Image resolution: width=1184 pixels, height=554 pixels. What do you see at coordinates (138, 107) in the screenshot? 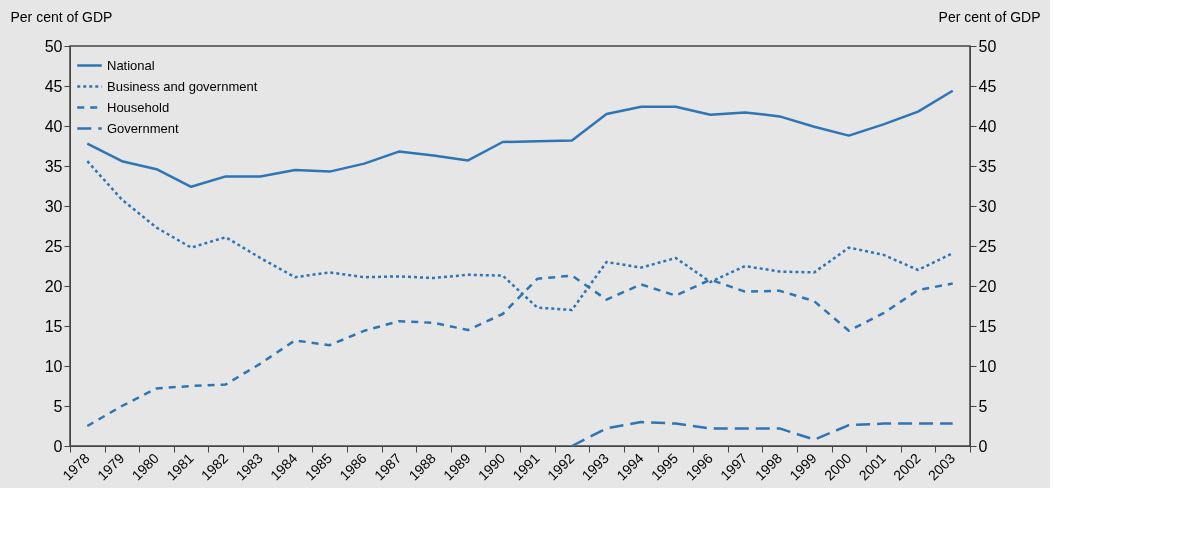
I see `legend-label: Household` at bounding box center [138, 107].